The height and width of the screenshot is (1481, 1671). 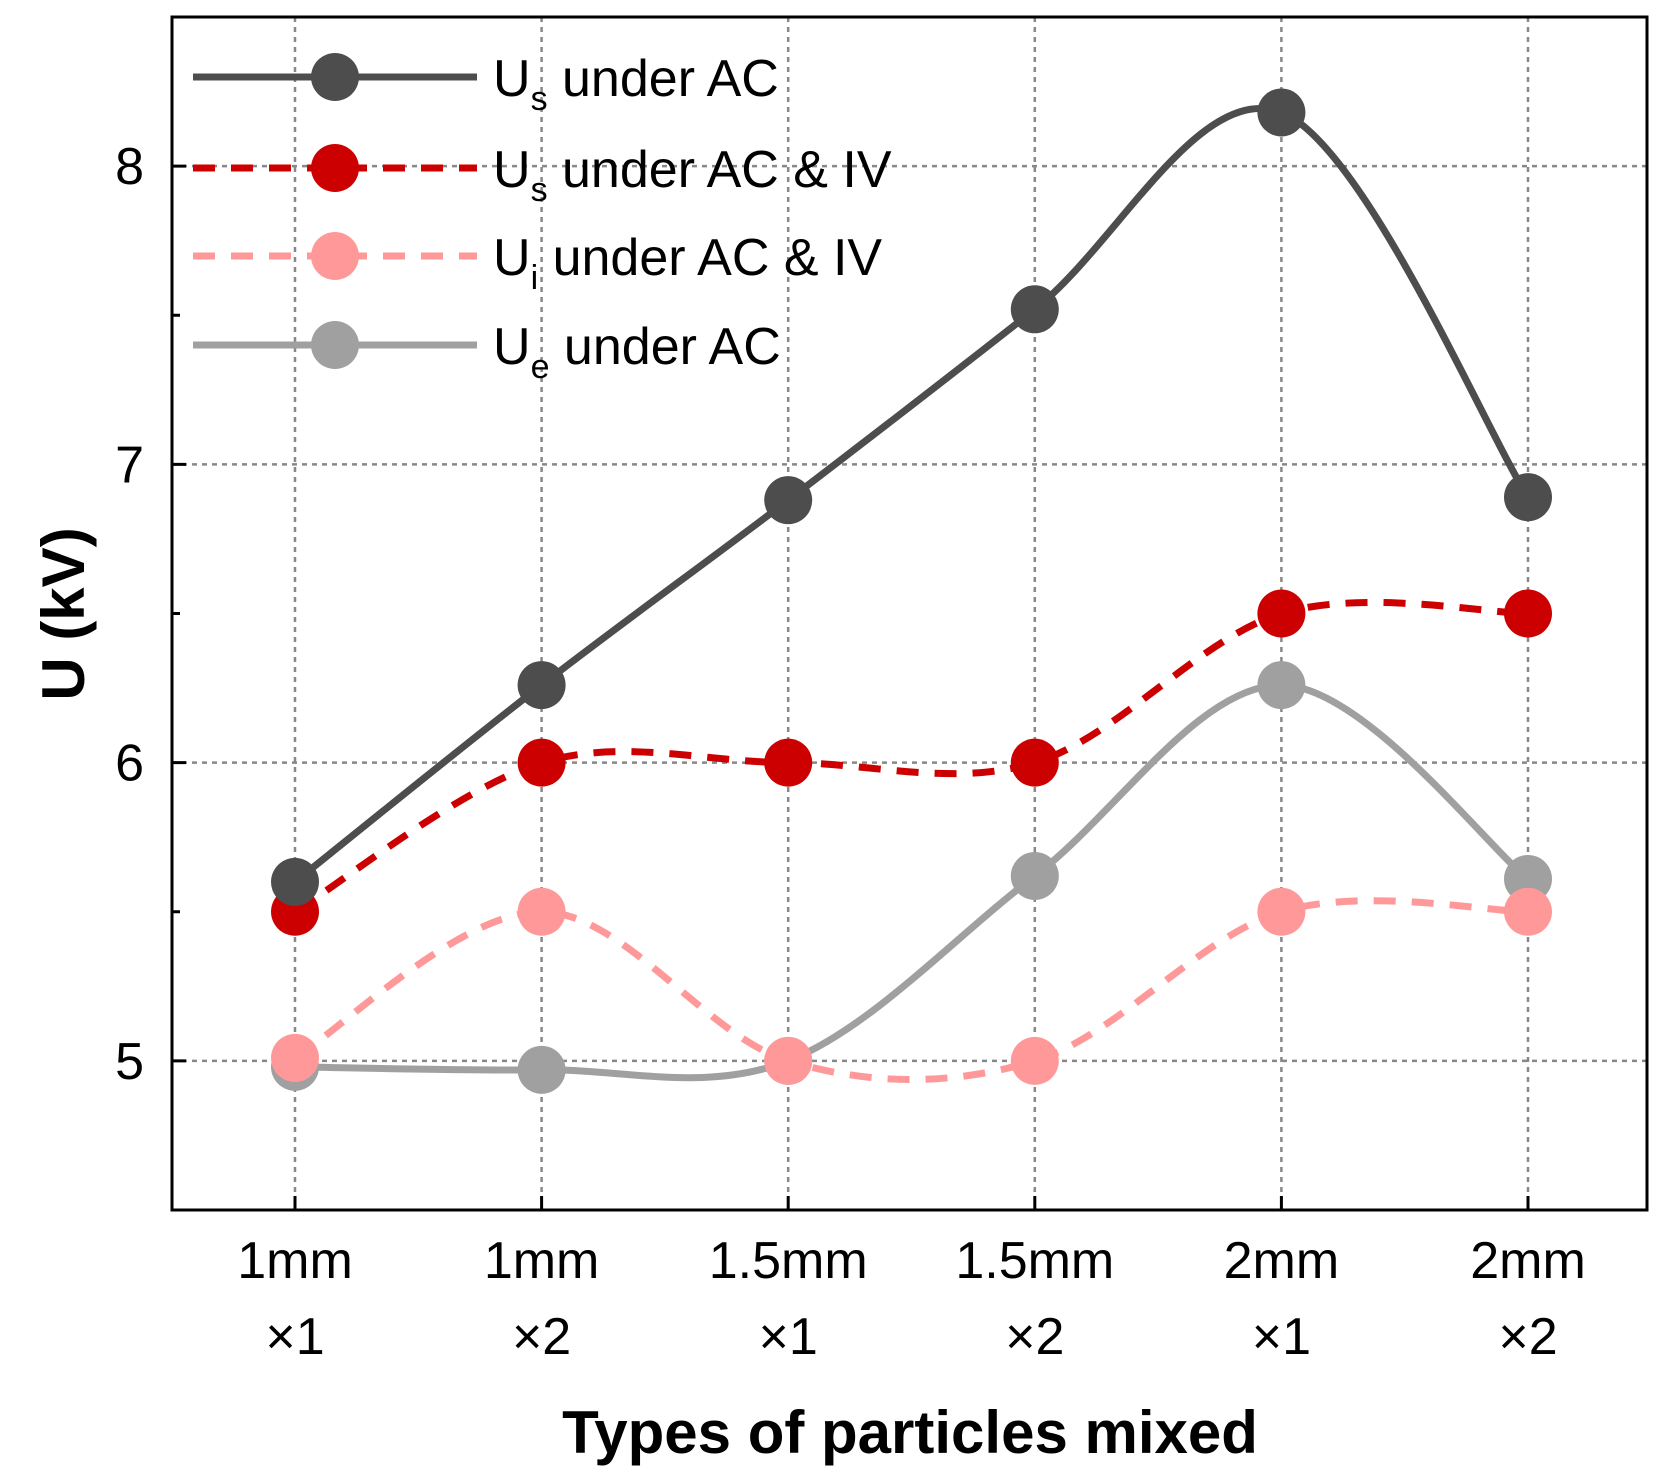 I want to click on y-tick-label: 5, so click(x=129, y=1062).